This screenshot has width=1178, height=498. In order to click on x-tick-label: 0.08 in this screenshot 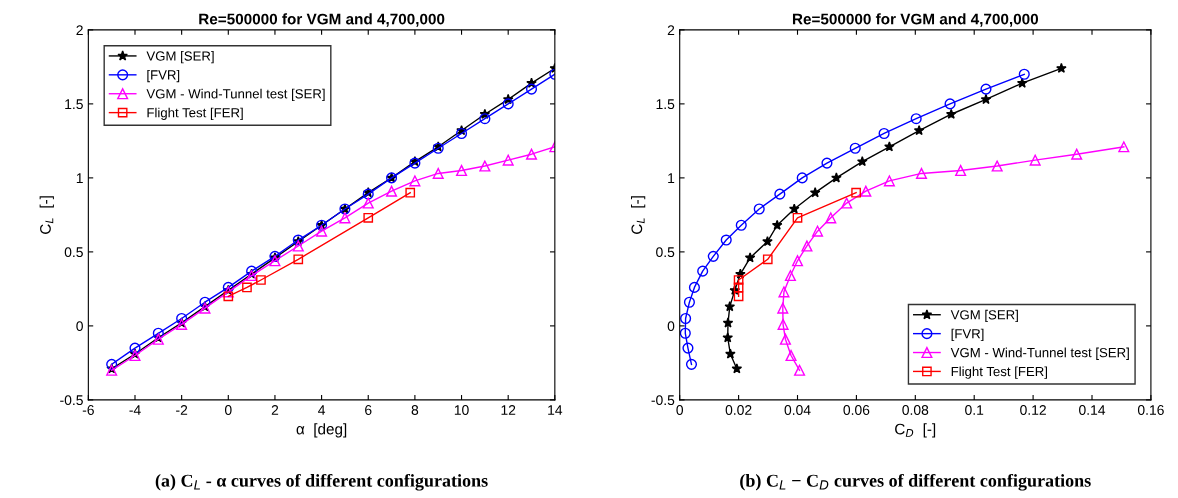, I will do `click(915, 410)`.